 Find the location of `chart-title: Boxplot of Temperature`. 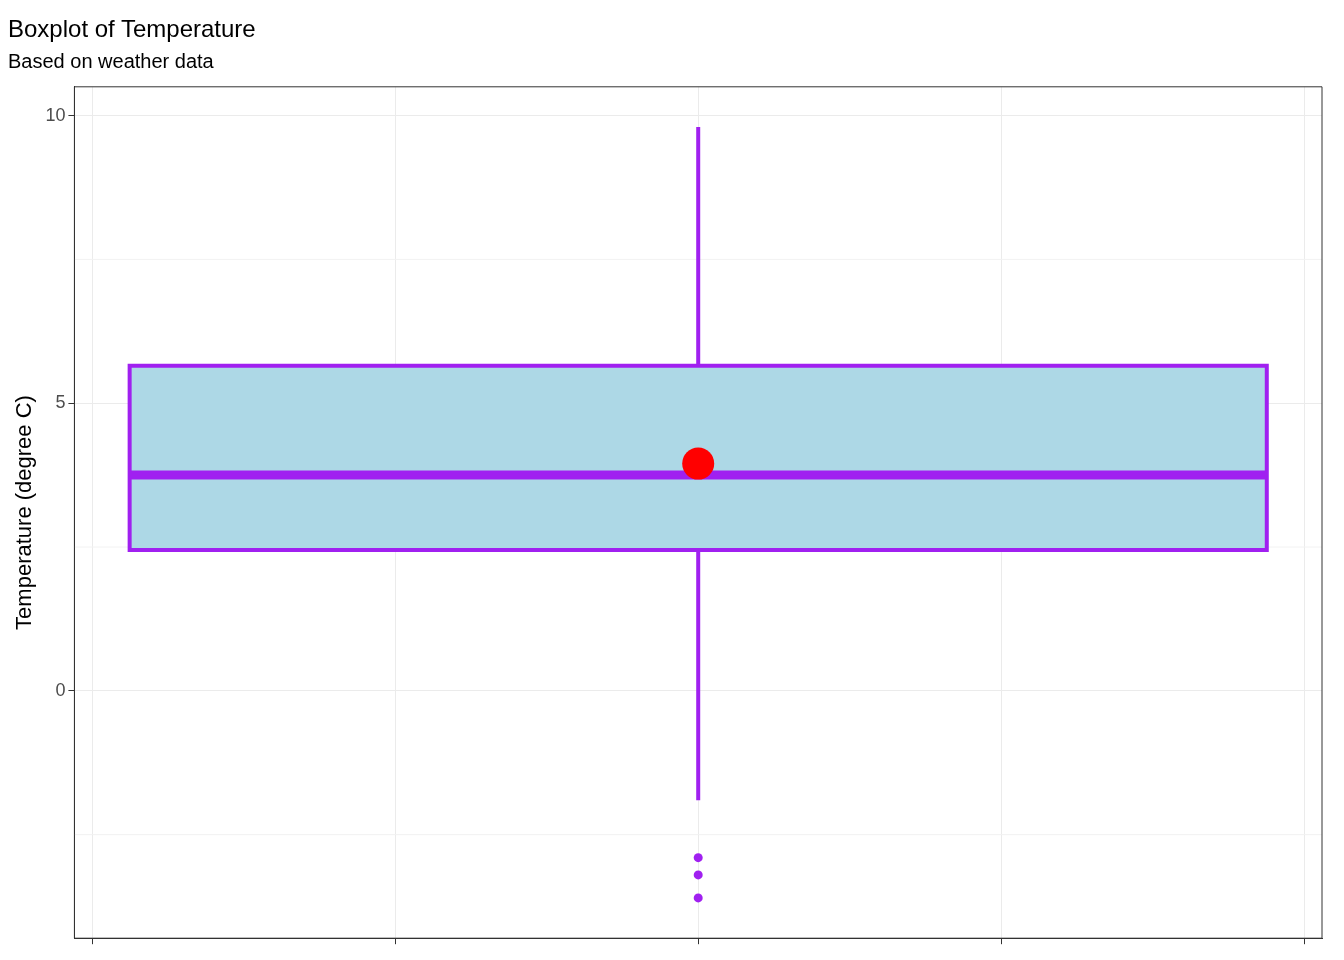

chart-title: Boxplot of Temperature is located at coordinates (132, 29).